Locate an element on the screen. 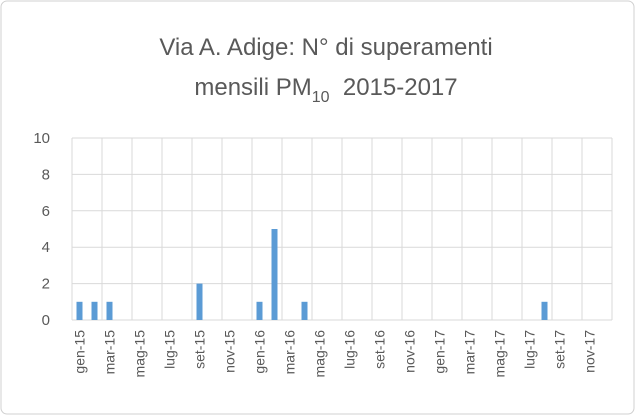 Image resolution: width=637 pixels, height=417 pixels. x-tick-label: set-15 is located at coordinates (200, 349).